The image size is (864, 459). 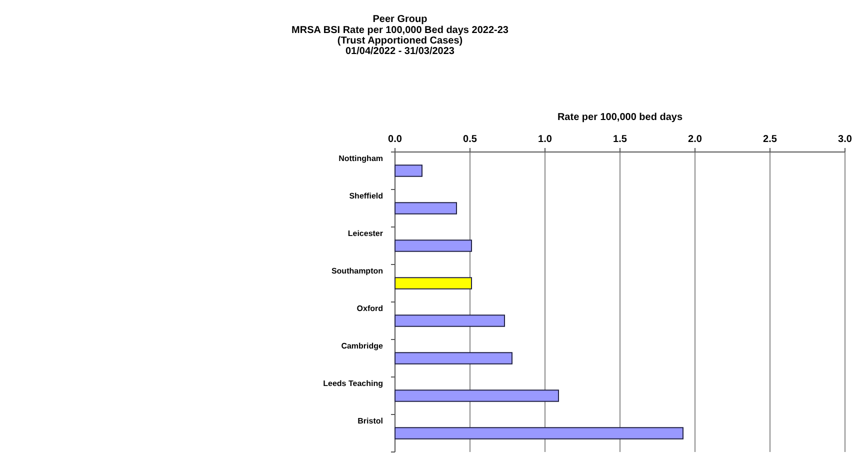 What do you see at coordinates (353, 383) in the screenshot?
I see `y-tick-label: Leeds Teaching` at bounding box center [353, 383].